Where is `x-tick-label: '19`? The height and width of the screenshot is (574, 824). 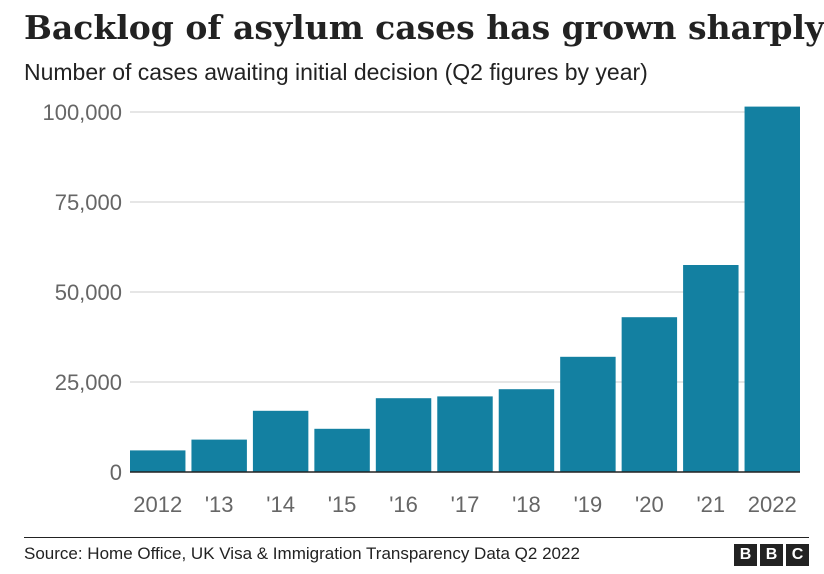 x-tick-label: '19 is located at coordinates (588, 504).